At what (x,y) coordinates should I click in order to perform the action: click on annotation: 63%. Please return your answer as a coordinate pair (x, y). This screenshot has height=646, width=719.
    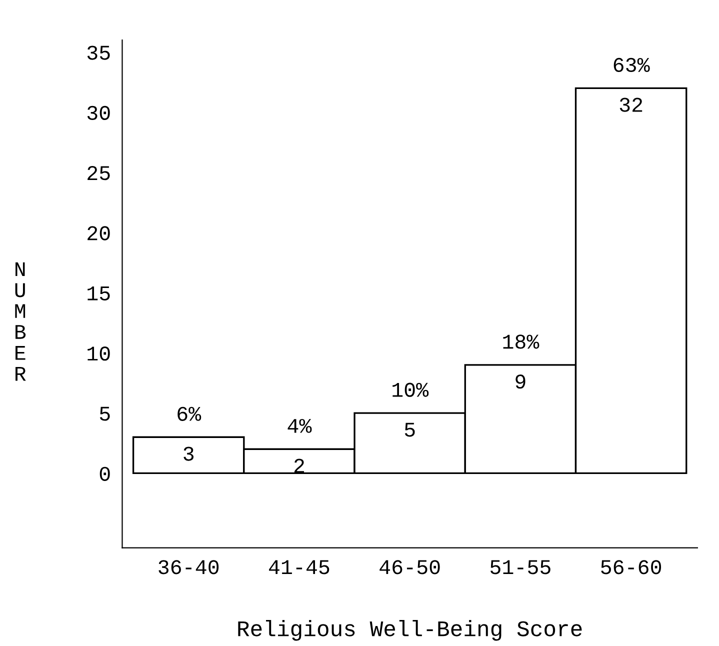
    Looking at the image, I should click on (632, 65).